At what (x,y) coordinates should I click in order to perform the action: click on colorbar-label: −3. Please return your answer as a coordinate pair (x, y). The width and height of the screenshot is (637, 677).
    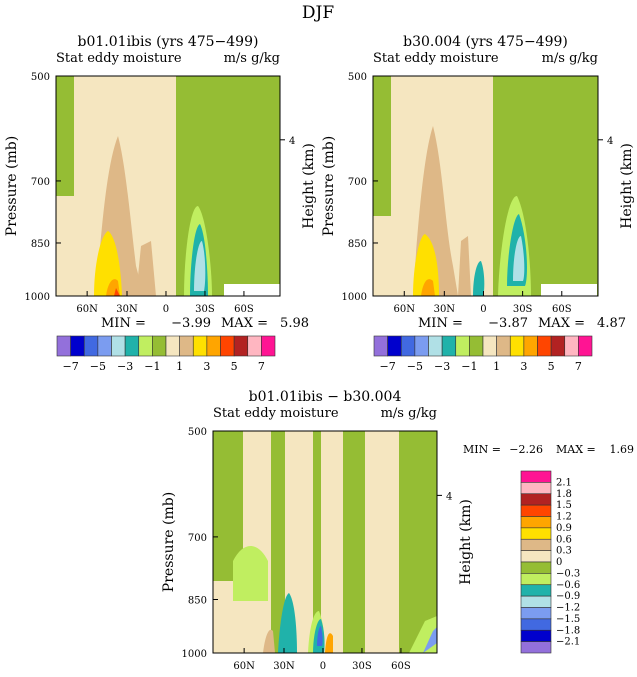
    Looking at the image, I should click on (125, 366).